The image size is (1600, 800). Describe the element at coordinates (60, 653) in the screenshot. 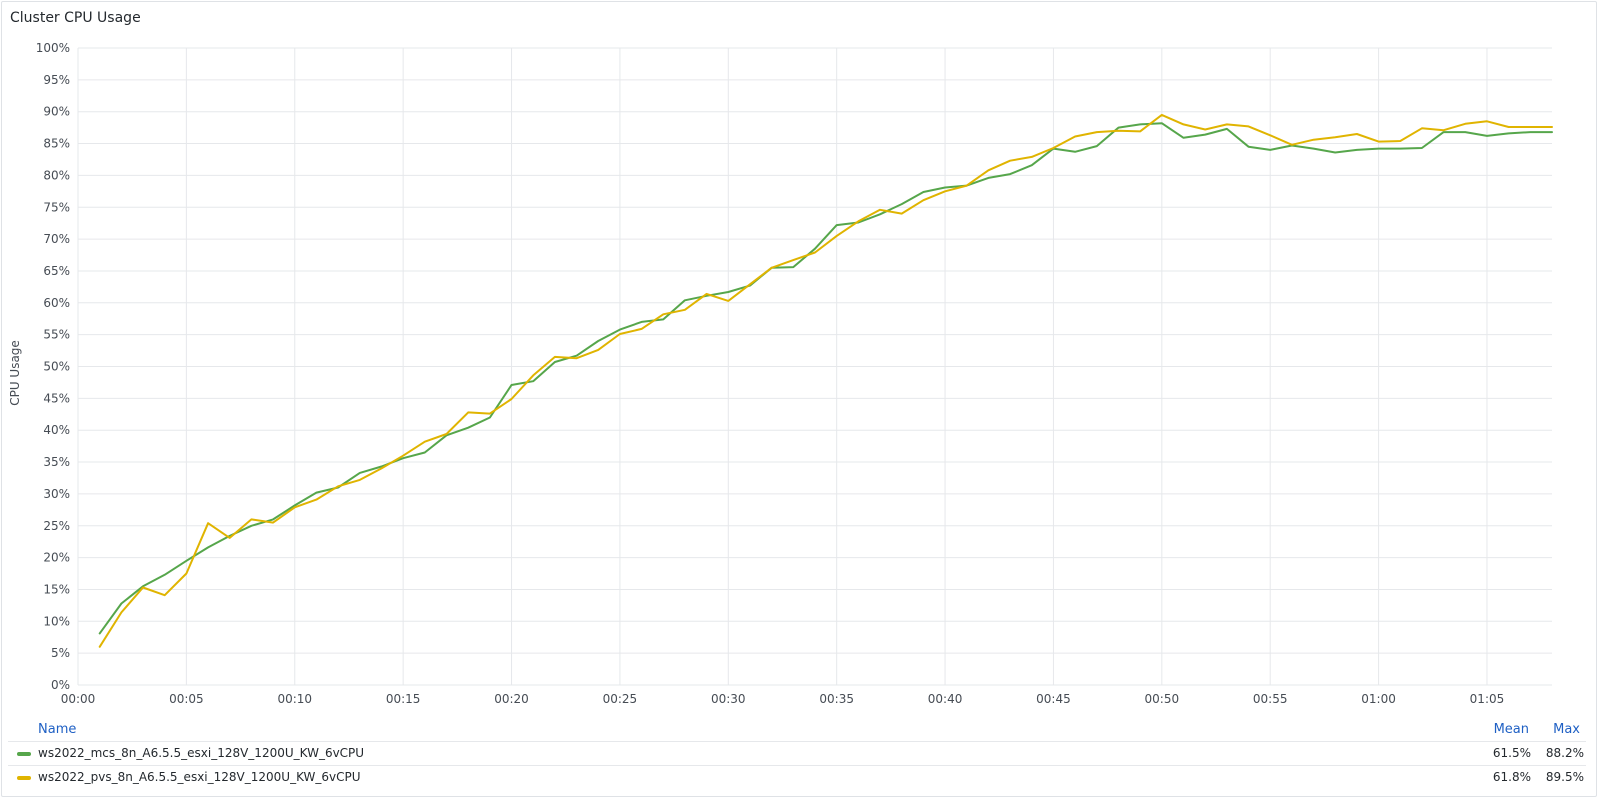

I see `y-tick-label: 5%` at that location.